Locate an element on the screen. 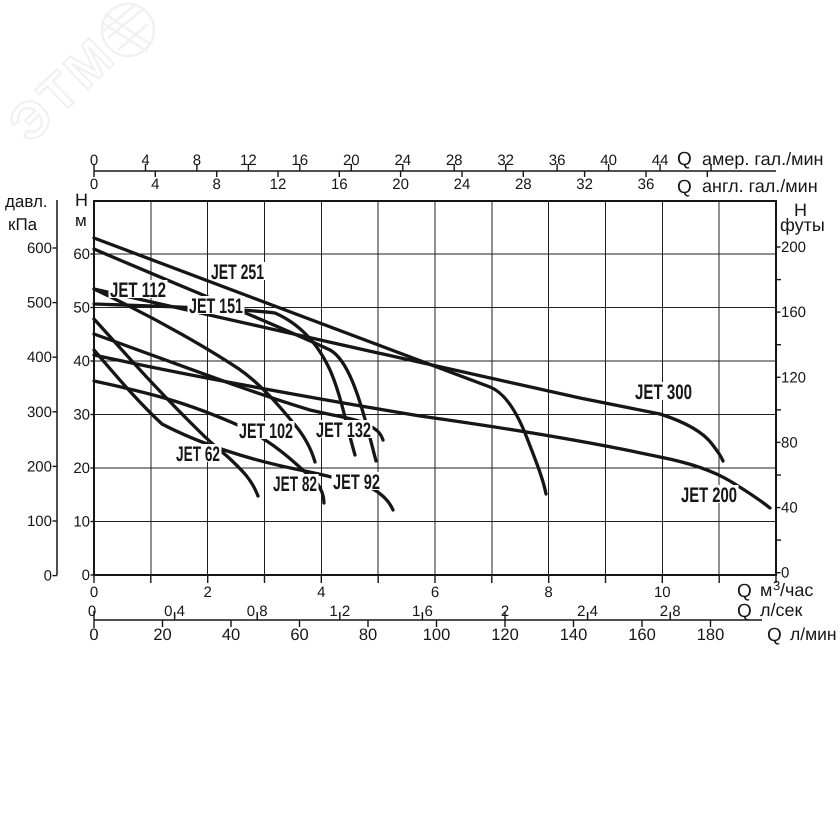  svg-text: /час is located at coordinates (796, 590).